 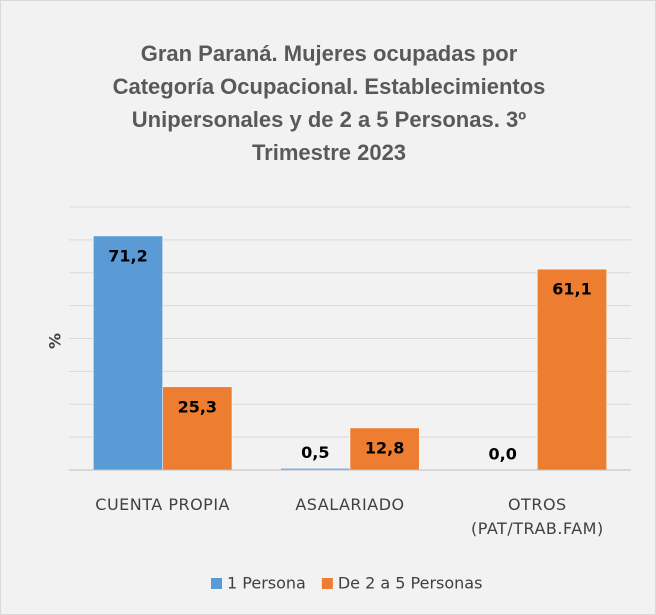 What do you see at coordinates (350, 504) in the screenshot?
I see `x-tick-label: ASALARIADO` at bounding box center [350, 504].